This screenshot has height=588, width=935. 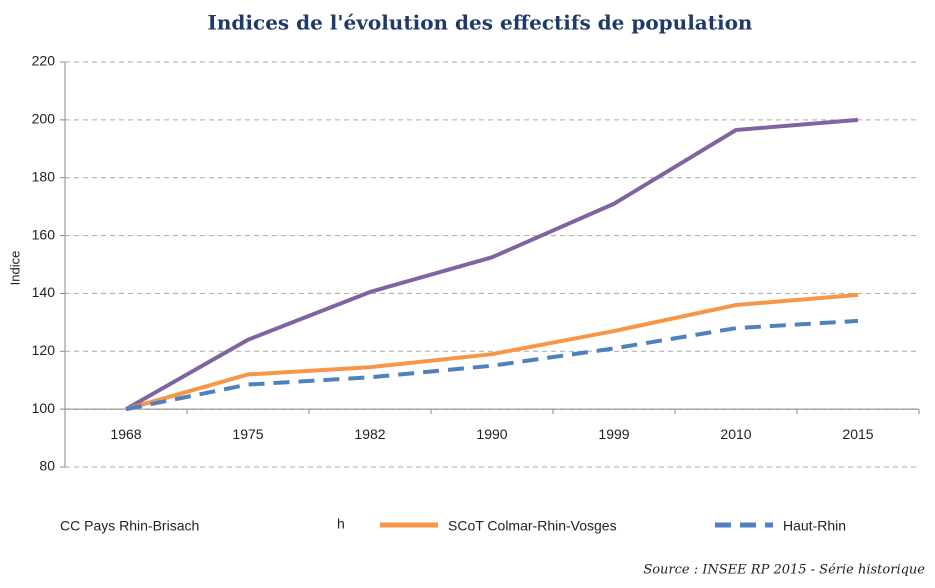 What do you see at coordinates (492, 365) in the screenshot?
I see `series-line` at bounding box center [492, 365].